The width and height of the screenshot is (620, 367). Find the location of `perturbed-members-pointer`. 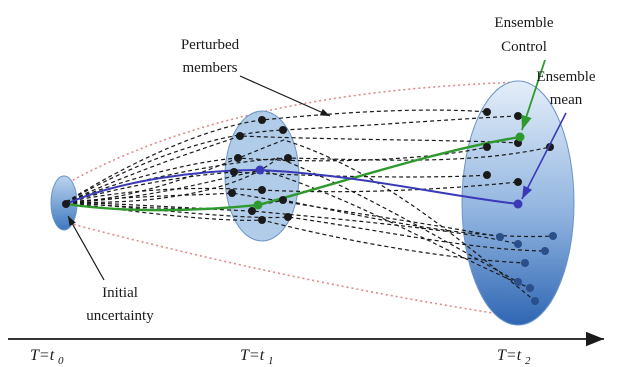

perturbed-members-pointer is located at coordinates (285, 96).